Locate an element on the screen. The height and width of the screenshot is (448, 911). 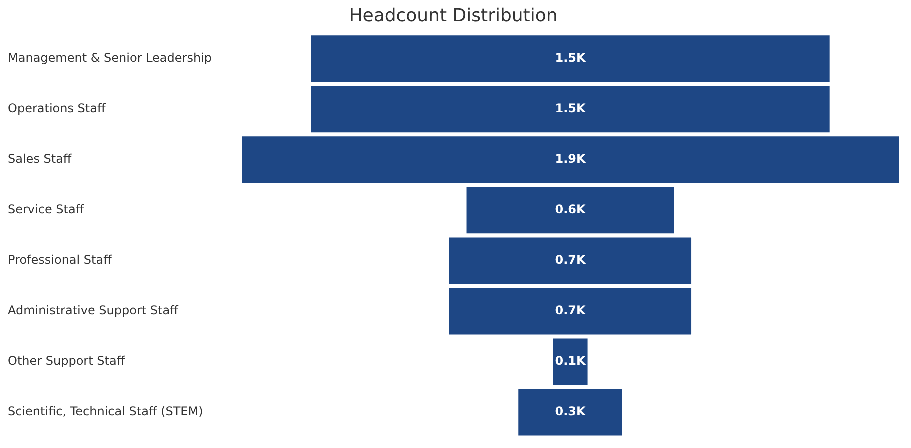
category-label: Service Staff is located at coordinates (46, 209).